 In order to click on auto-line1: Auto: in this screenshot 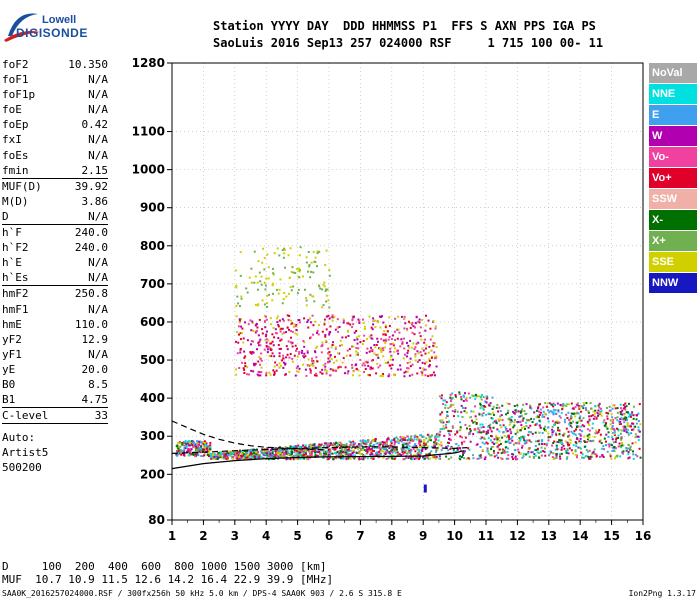, I will do `click(19, 438)`.